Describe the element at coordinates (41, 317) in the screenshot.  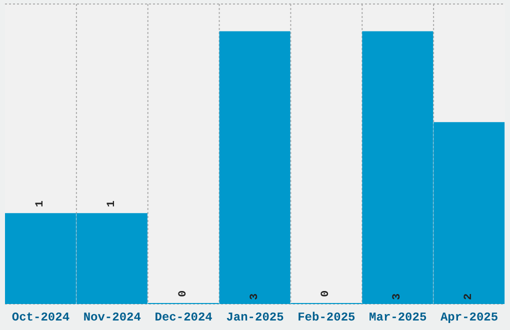
I see `x-tick-label: Oct-2024` at that location.